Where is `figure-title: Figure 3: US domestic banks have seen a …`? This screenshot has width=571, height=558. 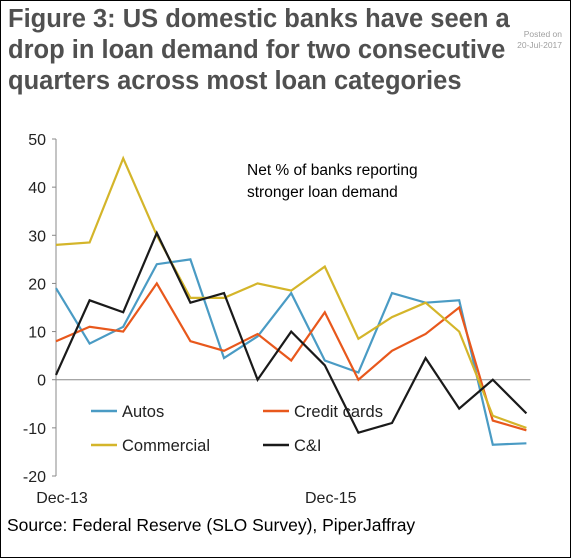
figure-title: Figure 3: US domestic banks have seen a … is located at coordinates (259, 50).